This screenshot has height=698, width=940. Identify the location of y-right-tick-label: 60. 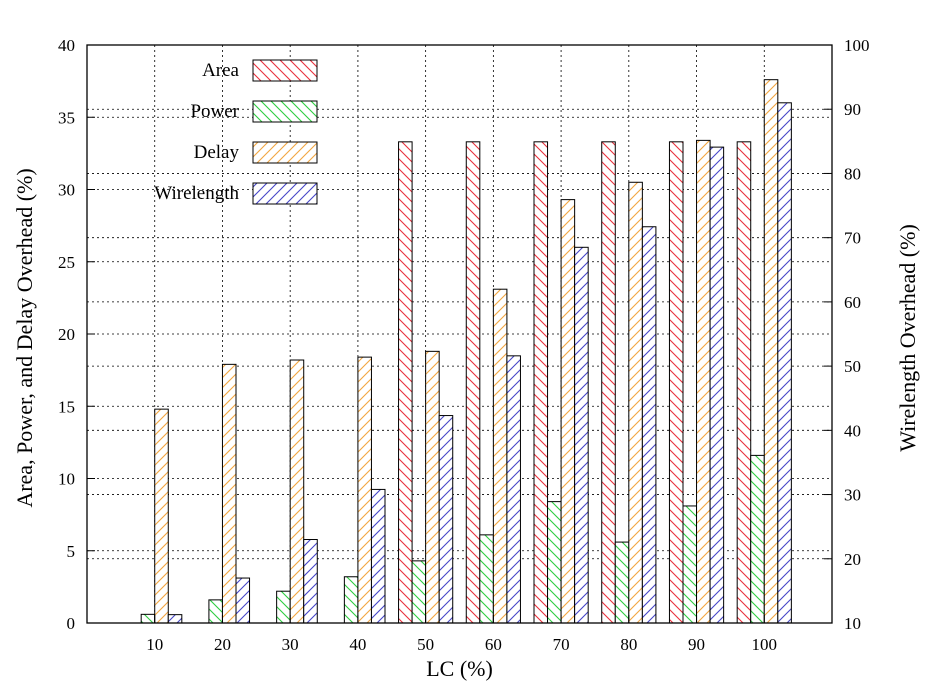
(852, 302).